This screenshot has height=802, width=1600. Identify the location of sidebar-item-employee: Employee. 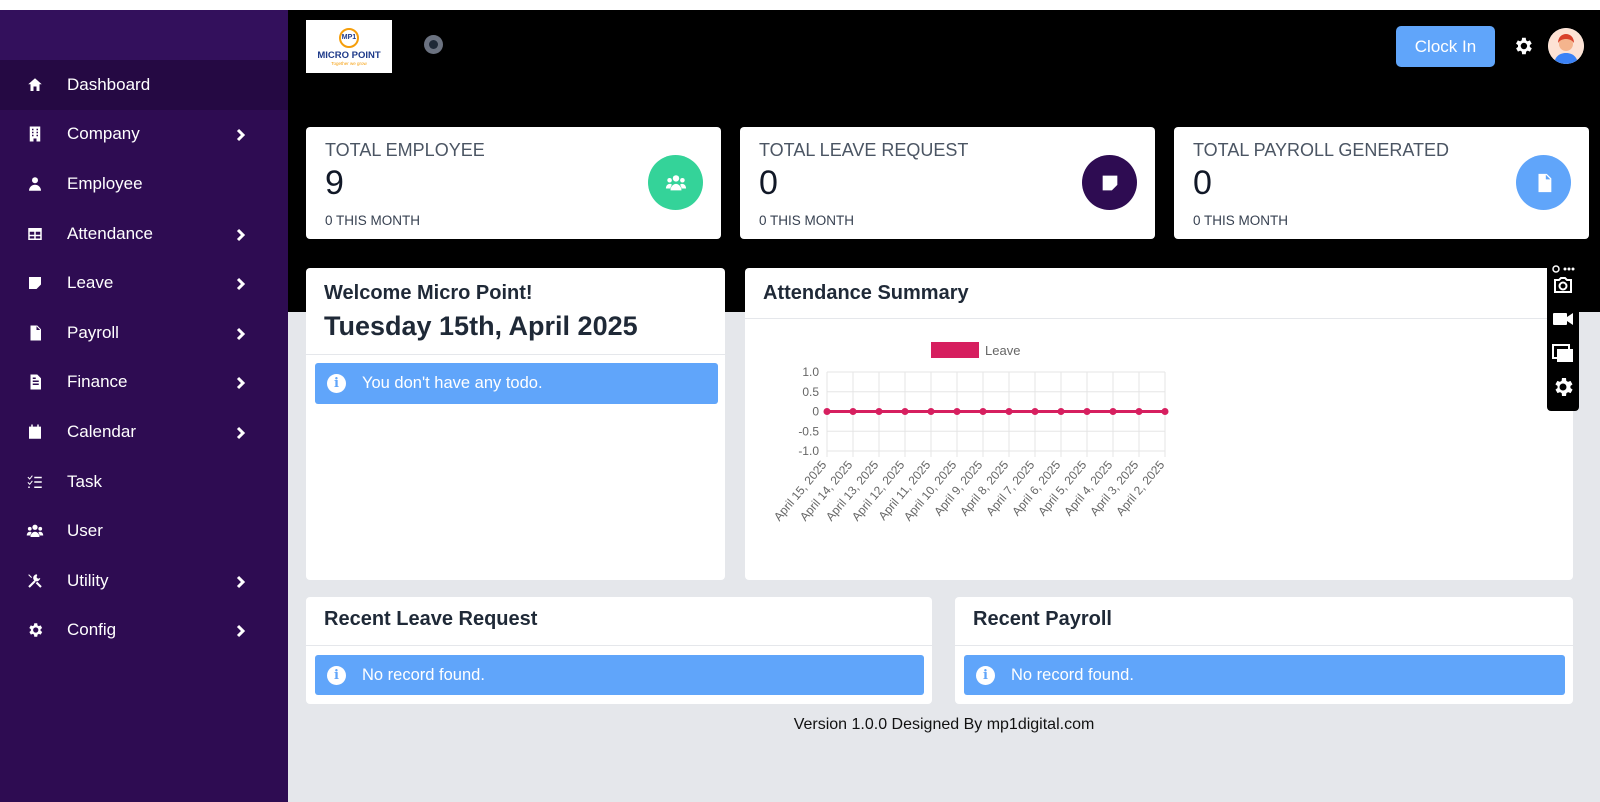
(144, 184).